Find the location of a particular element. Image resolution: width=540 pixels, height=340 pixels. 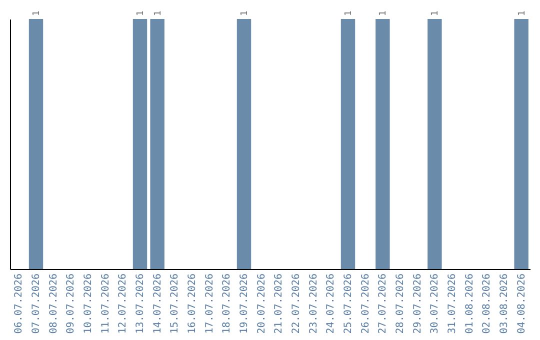

x-tick-label: 07.07.2026 is located at coordinates (36, 304).